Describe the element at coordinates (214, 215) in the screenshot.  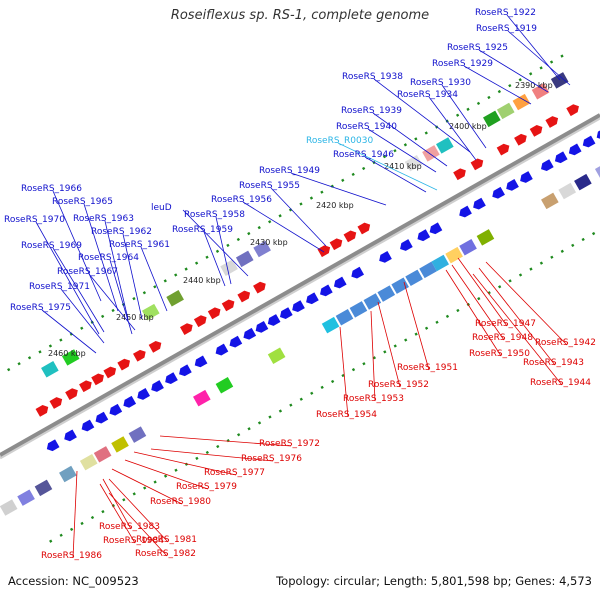
I see `forward-gene-label: RoseRS_1958` at that location.